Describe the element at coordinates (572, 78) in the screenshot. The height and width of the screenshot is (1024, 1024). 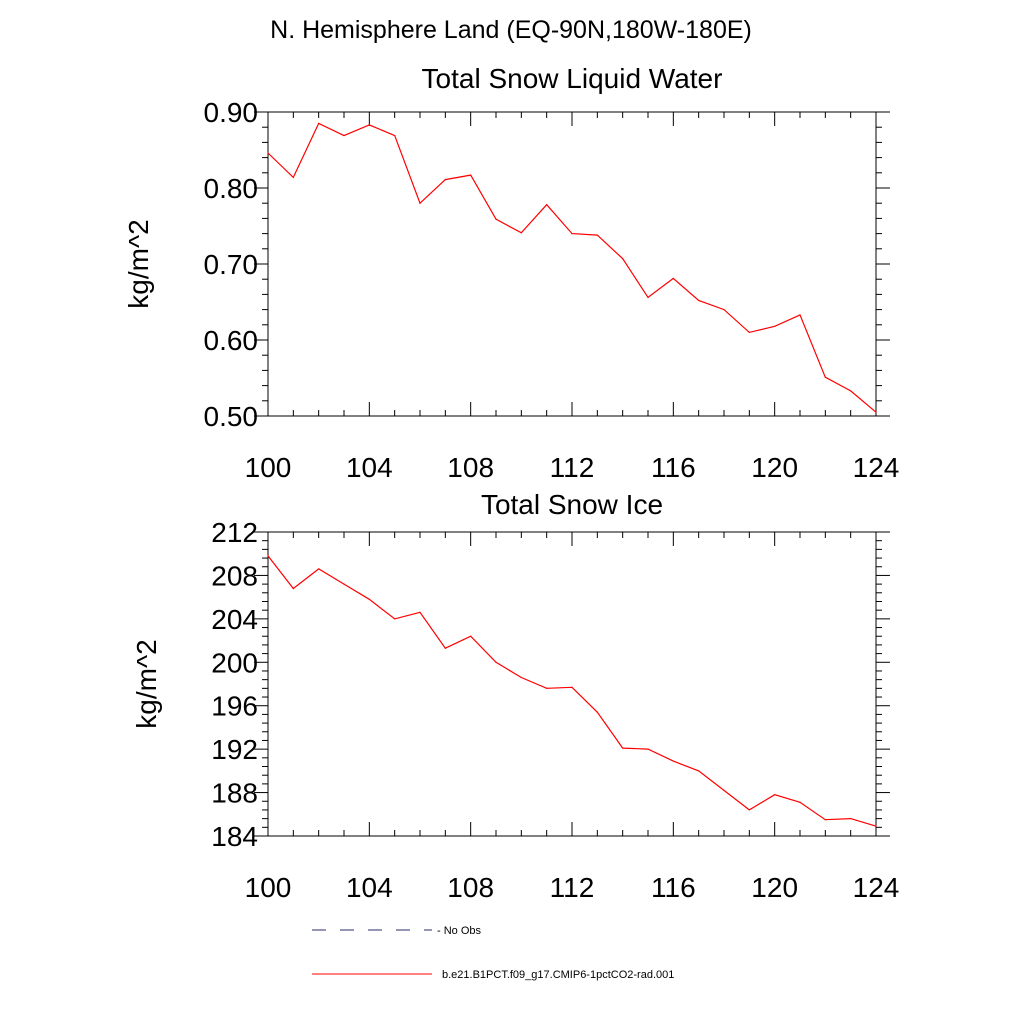
I see `chart-title: Total Snow Liquid Water` at that location.